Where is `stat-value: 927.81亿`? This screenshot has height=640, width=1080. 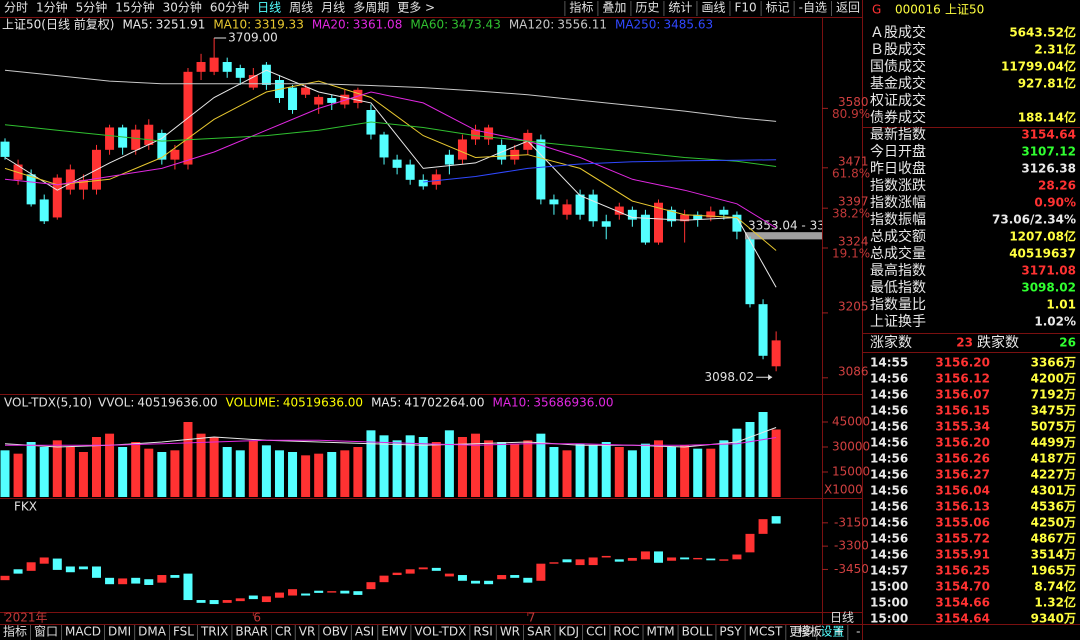
stat-value: 927.81亿 is located at coordinates (1047, 83).